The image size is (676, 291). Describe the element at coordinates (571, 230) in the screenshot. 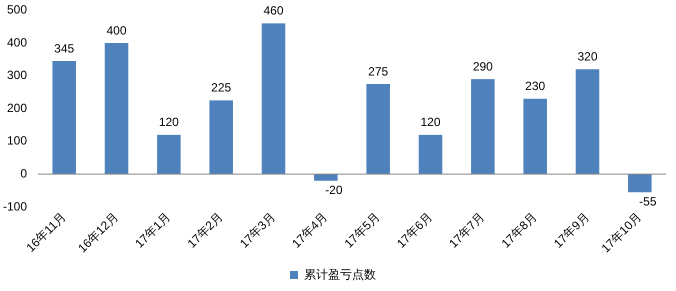

I see `x-tick-label: 17年9月` at that location.